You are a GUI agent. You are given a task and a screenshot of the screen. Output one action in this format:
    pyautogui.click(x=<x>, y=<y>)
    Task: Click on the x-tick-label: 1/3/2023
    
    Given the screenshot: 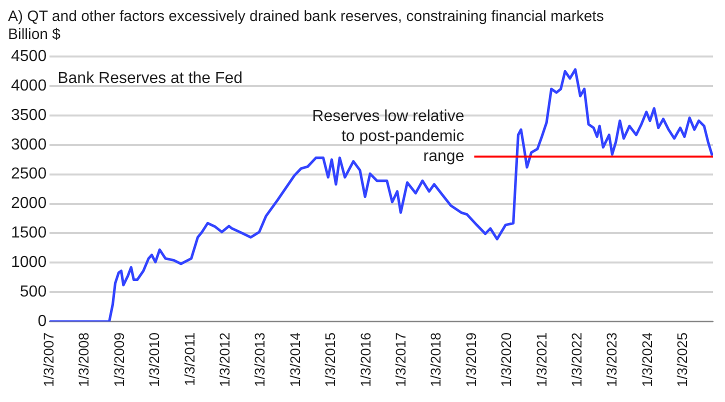 What is the action you would take?
    pyautogui.click(x=612, y=360)
    